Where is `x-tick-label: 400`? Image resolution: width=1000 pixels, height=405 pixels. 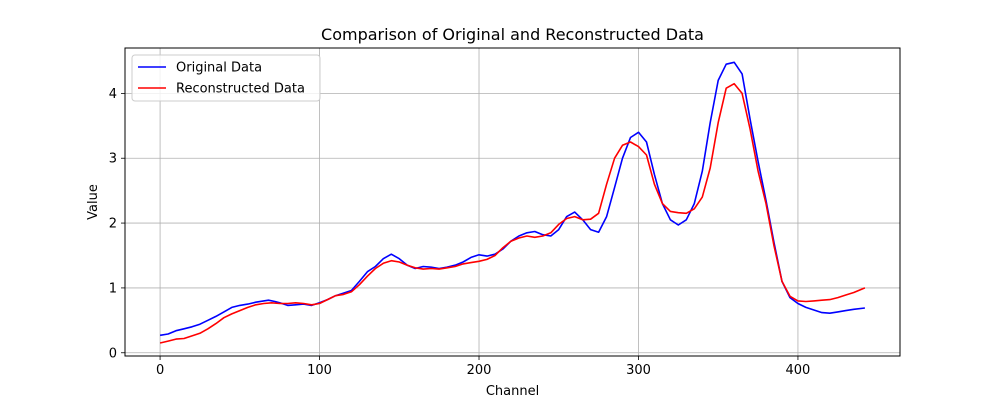 x-tick-label: 400 is located at coordinates (798, 370).